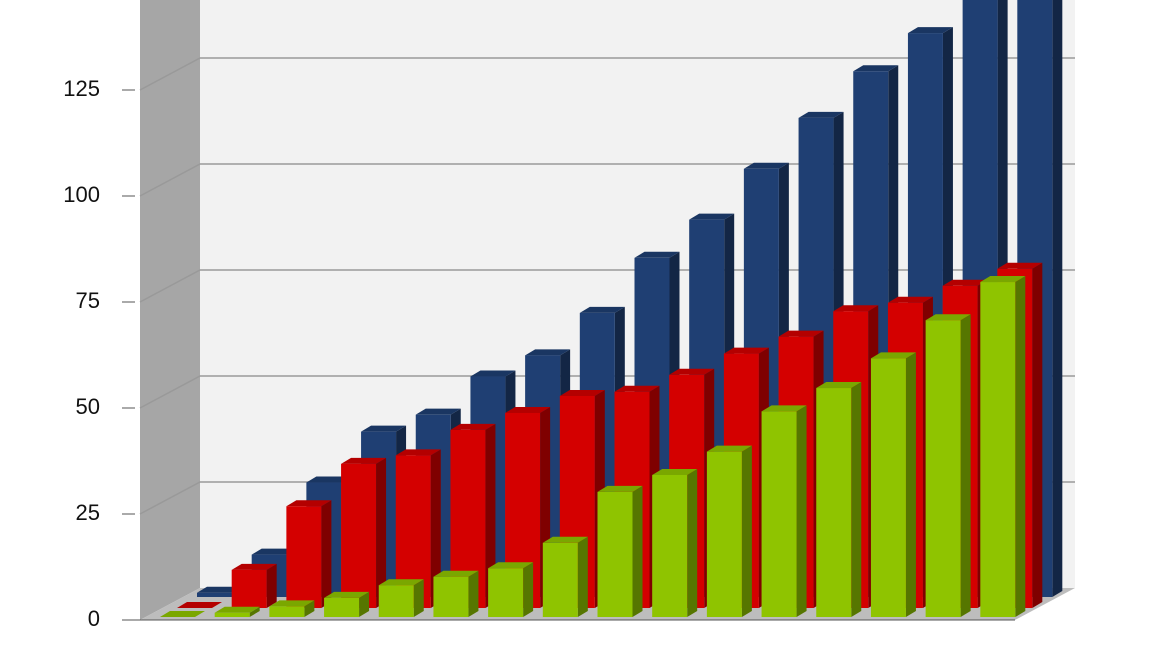 The image size is (1152, 653). What do you see at coordinates (81, 194) in the screenshot?
I see `y-tick-label: 100` at bounding box center [81, 194].